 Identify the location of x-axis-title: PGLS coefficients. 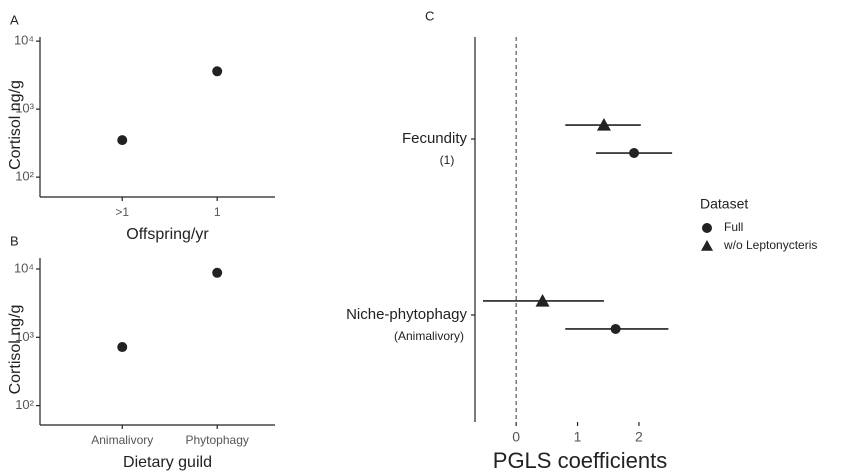
(580, 460).